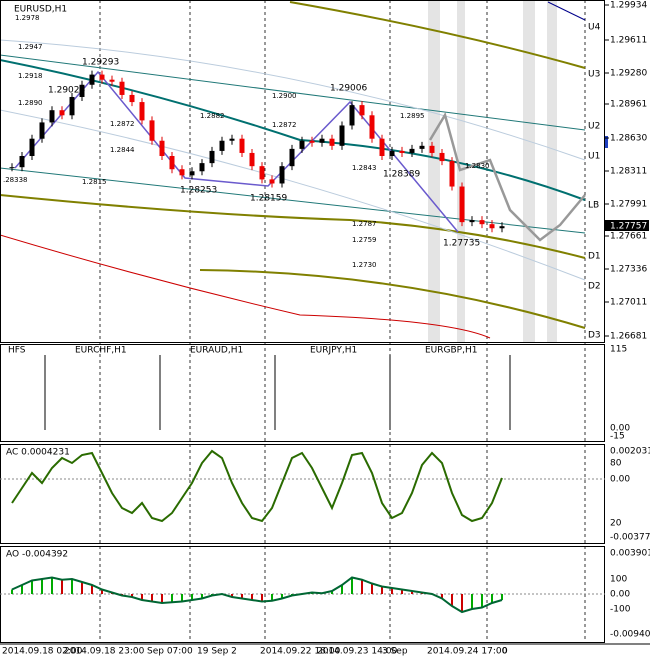 The width and height of the screenshot is (650, 660). Describe the element at coordinates (284, 96) in the screenshot. I see `price-annotation: 1.2900` at that location.